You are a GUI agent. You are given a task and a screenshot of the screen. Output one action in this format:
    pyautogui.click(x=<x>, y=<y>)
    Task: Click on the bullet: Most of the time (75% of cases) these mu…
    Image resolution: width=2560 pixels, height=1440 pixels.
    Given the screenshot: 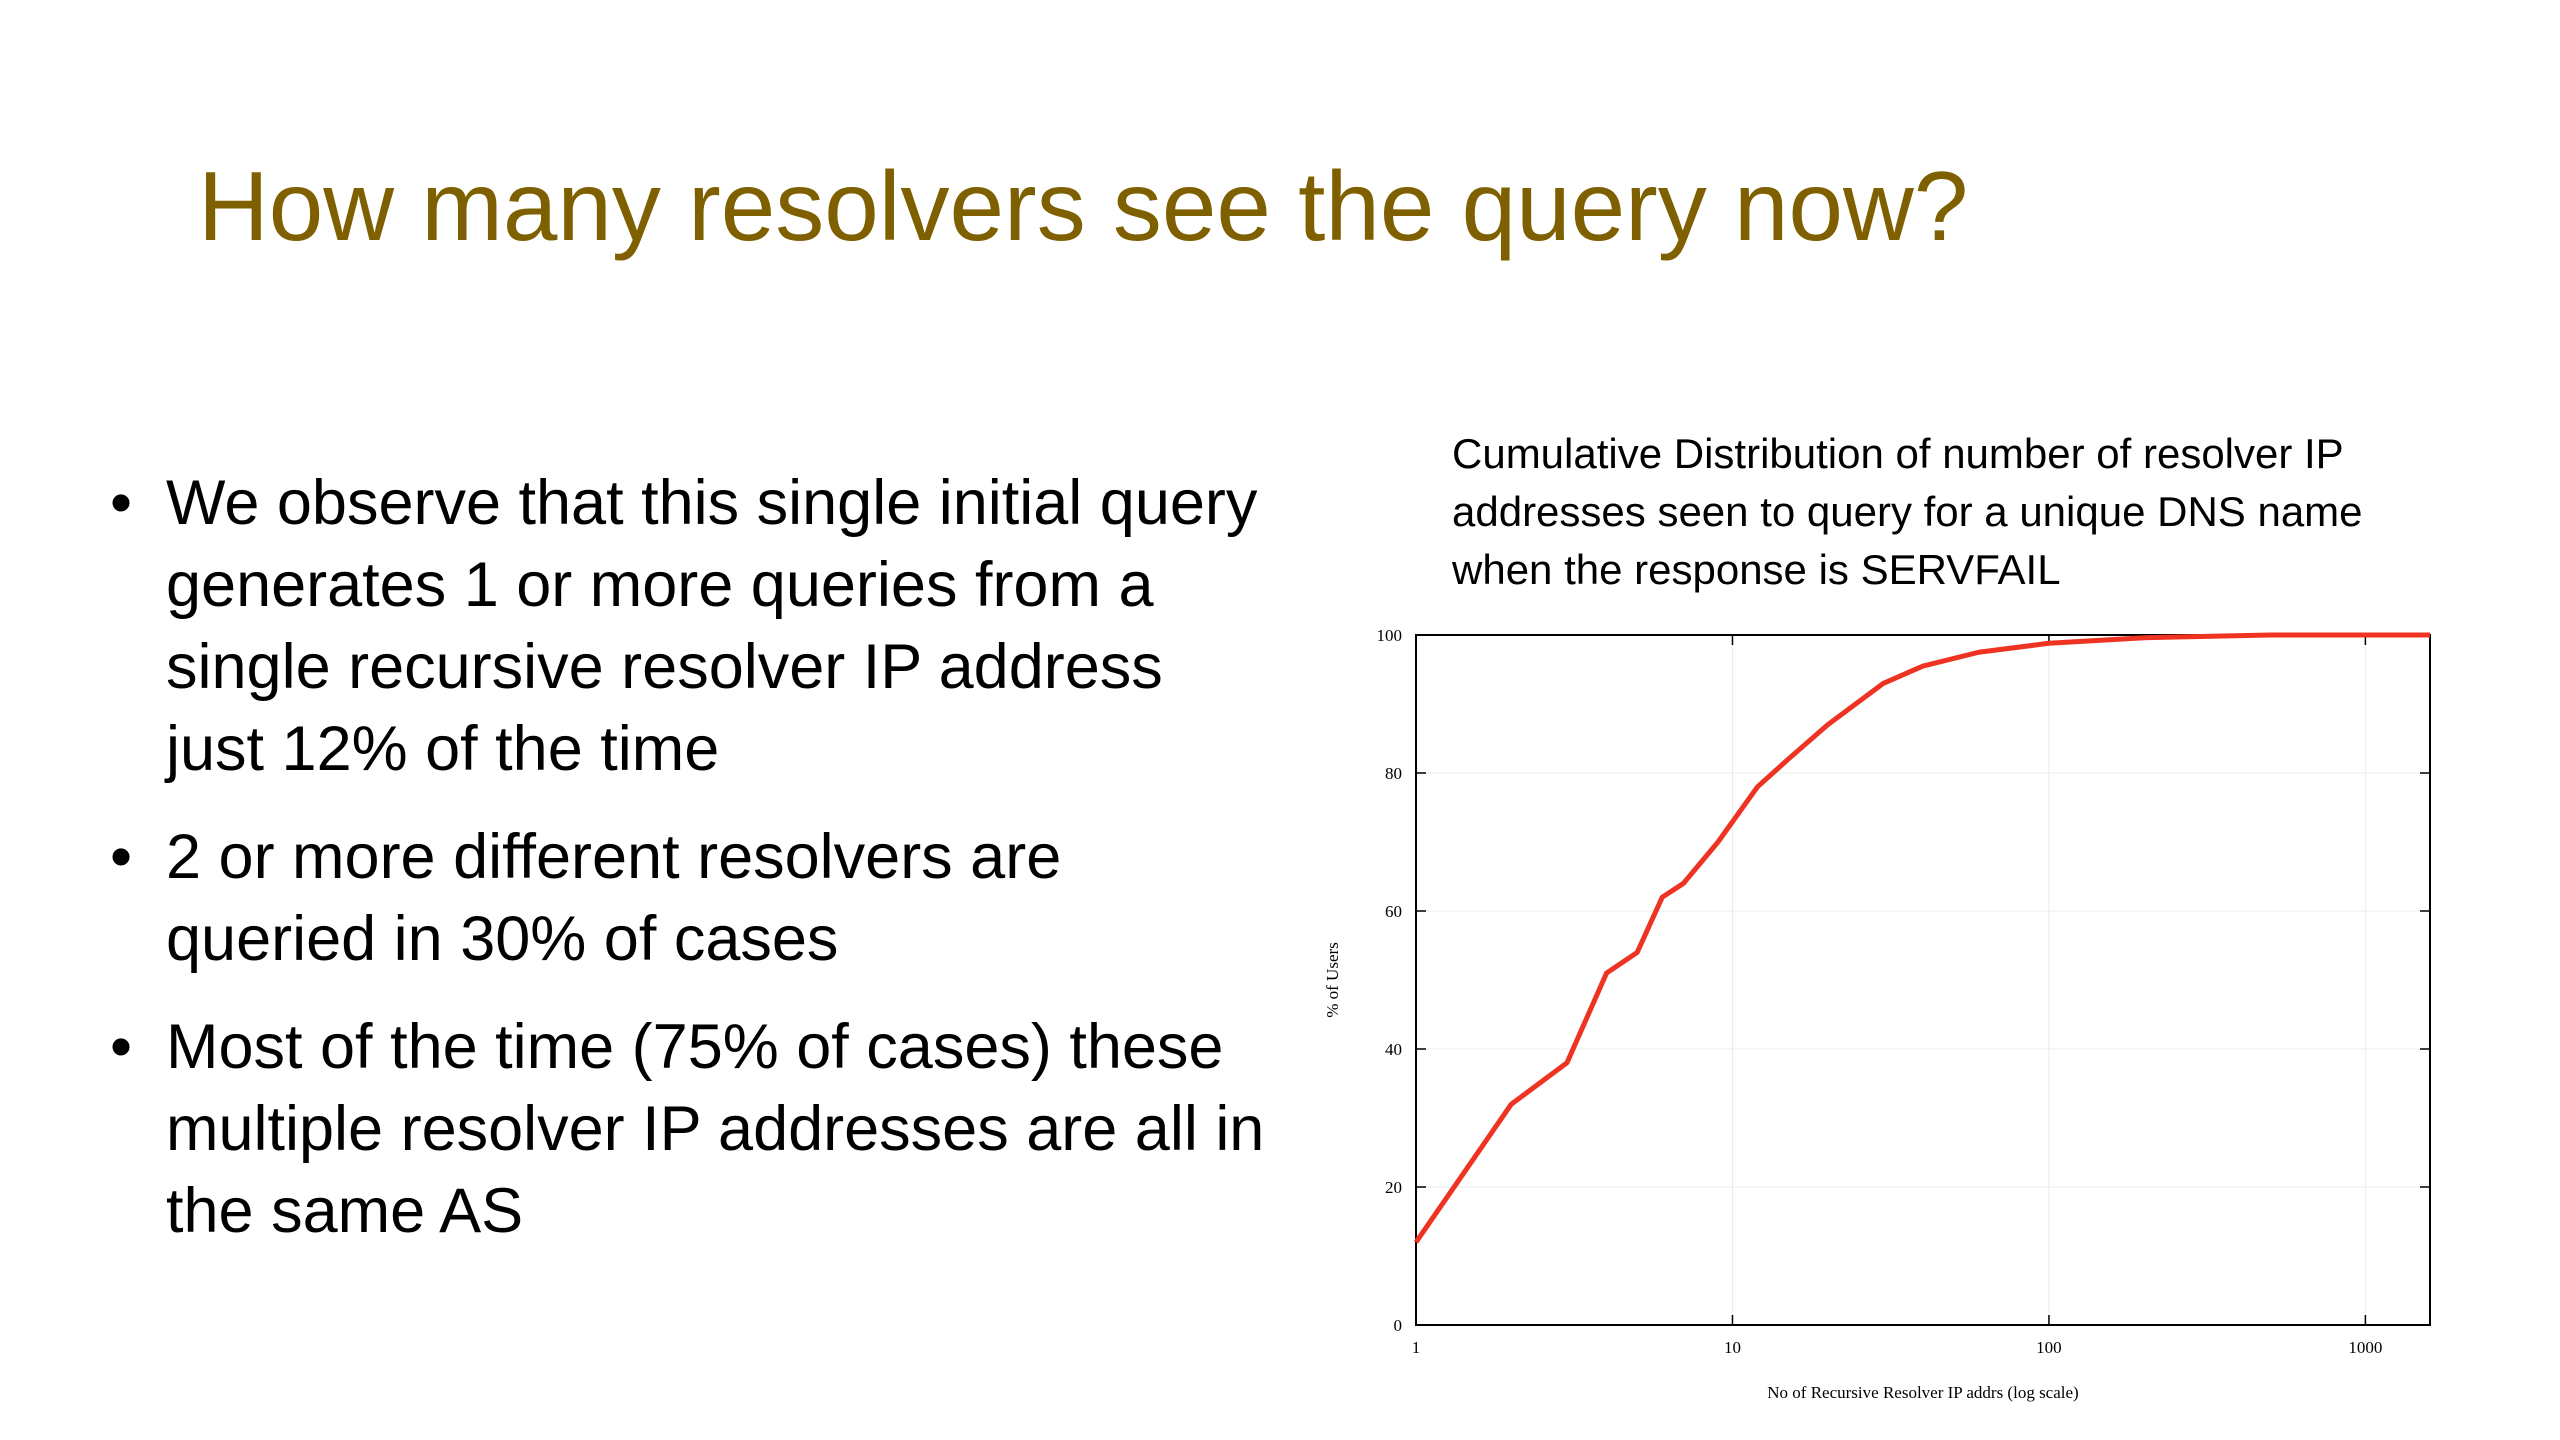 What is the action you would take?
    pyautogui.click(x=690, y=1129)
    